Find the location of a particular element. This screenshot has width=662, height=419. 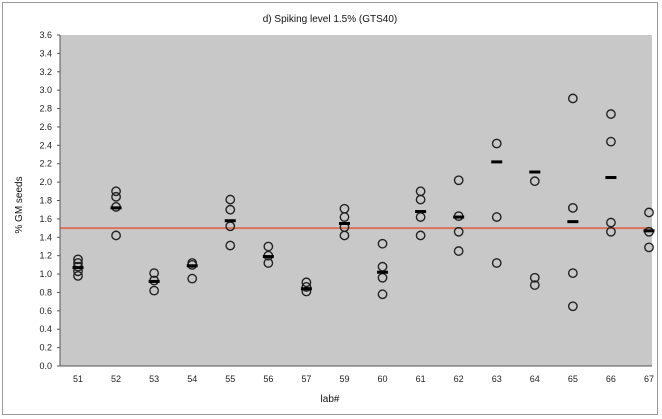

y-axis-label: % GM seeds is located at coordinates (19, 204).